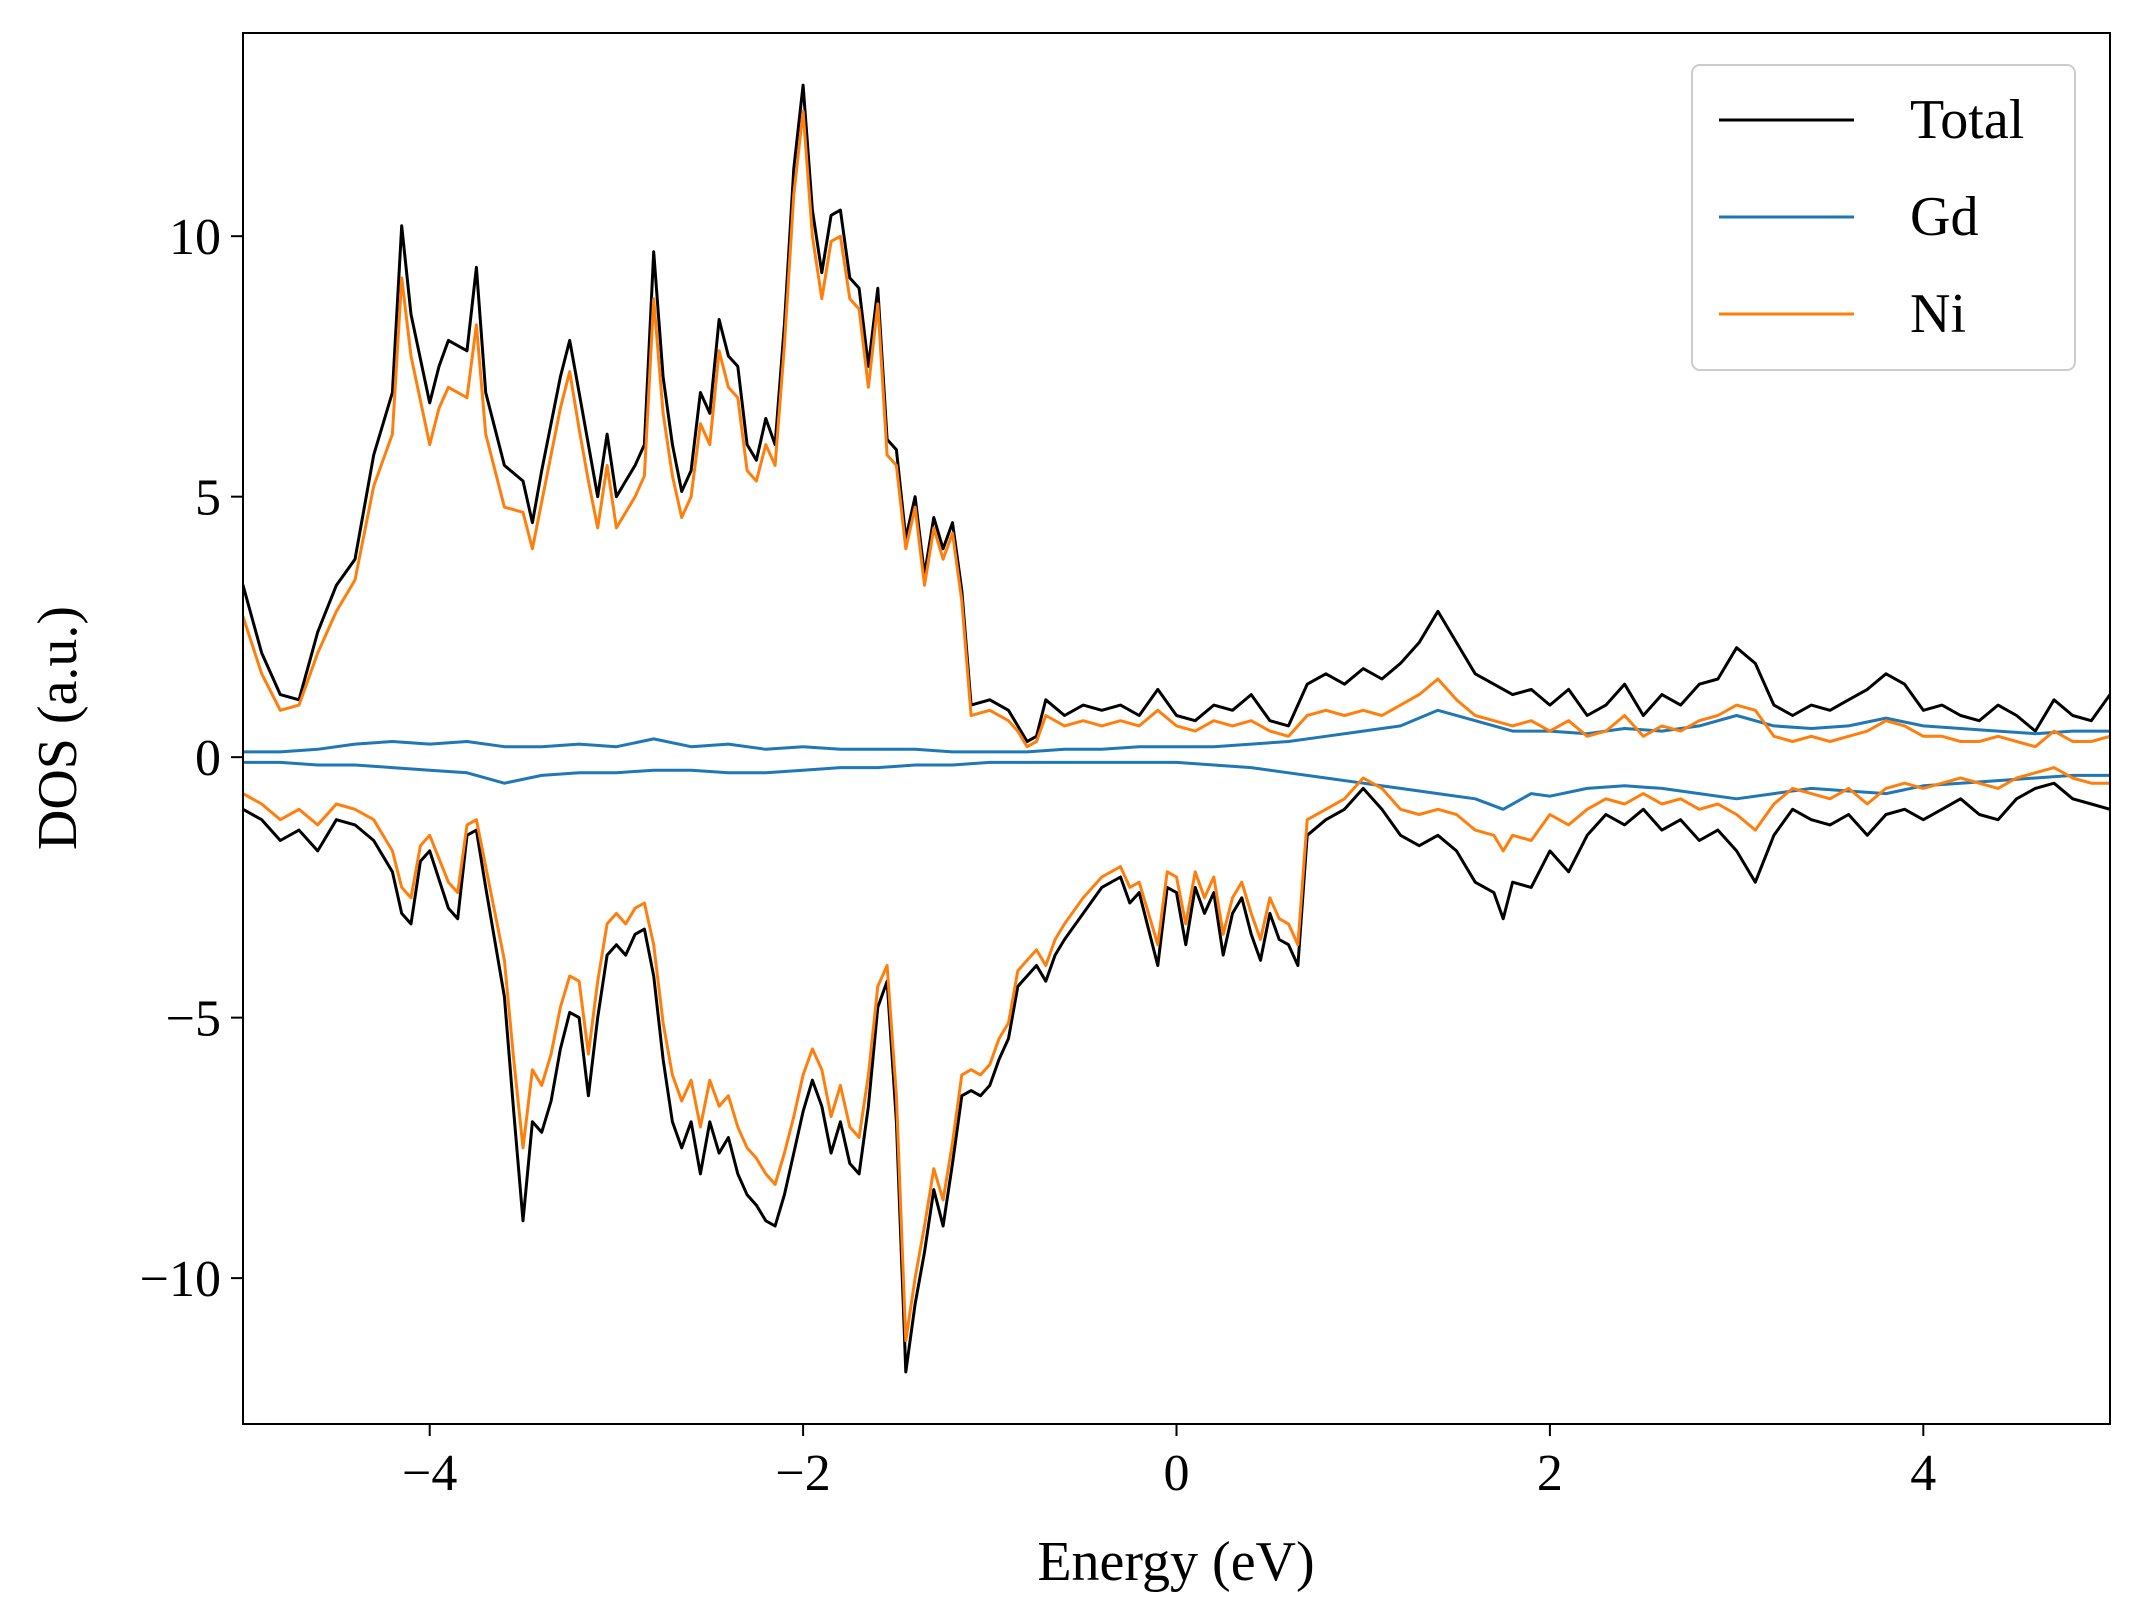  I want to click on x-tick-label: 4, so click(1923, 1473).